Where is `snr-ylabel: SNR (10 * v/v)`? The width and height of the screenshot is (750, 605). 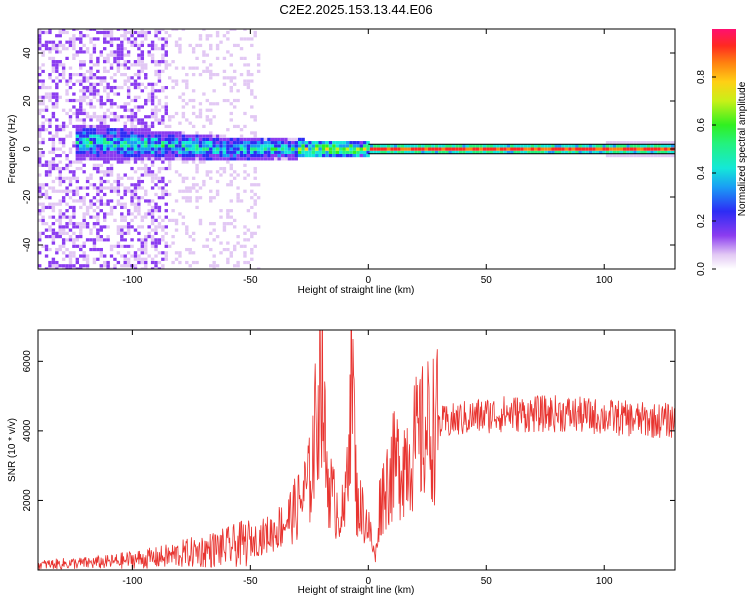 snr-ylabel: SNR (10 * v/v) is located at coordinates (12, 450).